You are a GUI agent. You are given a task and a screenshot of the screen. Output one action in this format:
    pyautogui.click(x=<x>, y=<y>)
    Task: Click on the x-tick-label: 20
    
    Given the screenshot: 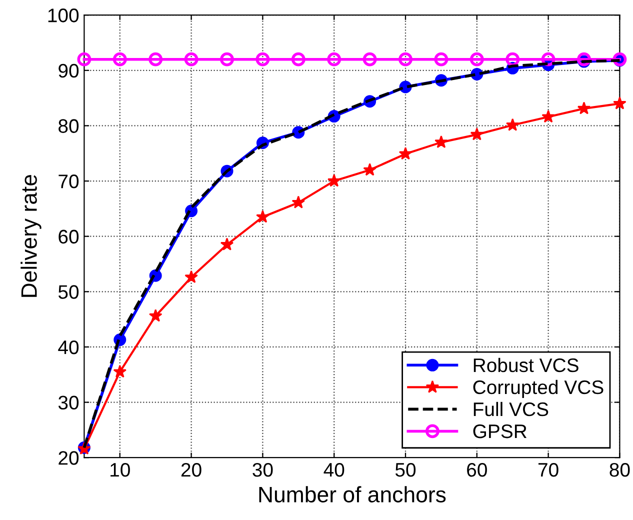 What is the action you would take?
    pyautogui.click(x=191, y=469)
    